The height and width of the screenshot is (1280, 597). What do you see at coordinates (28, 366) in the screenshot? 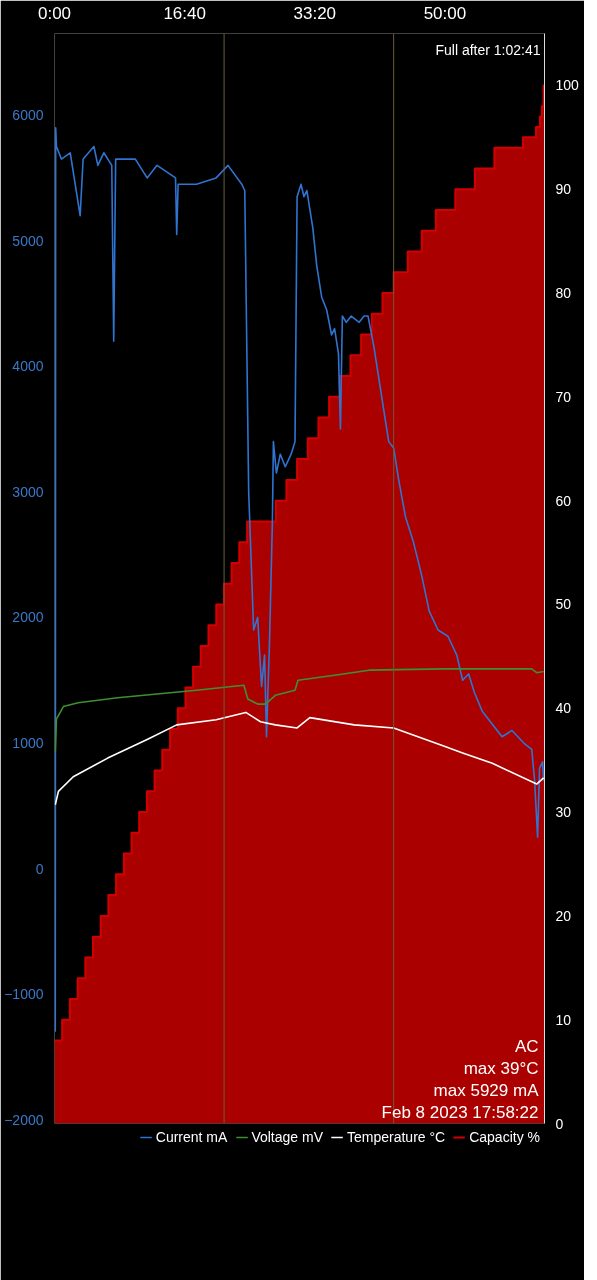
I see `y-tick-label: 4000` at bounding box center [28, 366].